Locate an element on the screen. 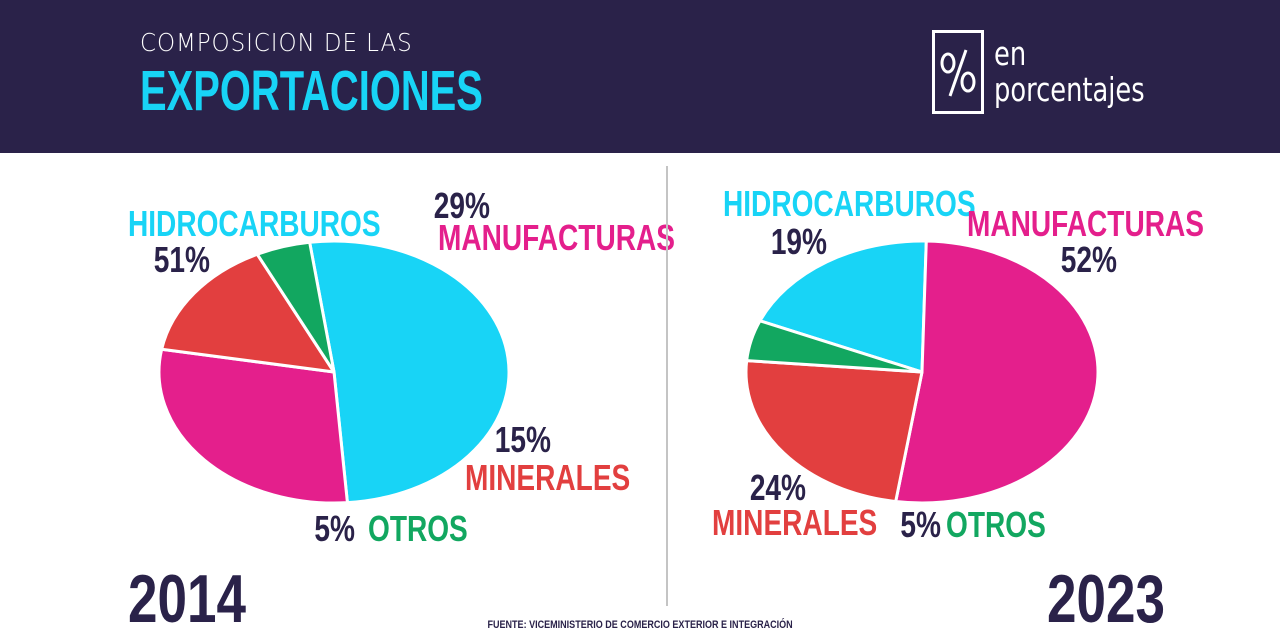 The width and height of the screenshot is (1280, 640). category-label-2014-hidrocarburos: HIDROCARBUROS is located at coordinates (254, 224).